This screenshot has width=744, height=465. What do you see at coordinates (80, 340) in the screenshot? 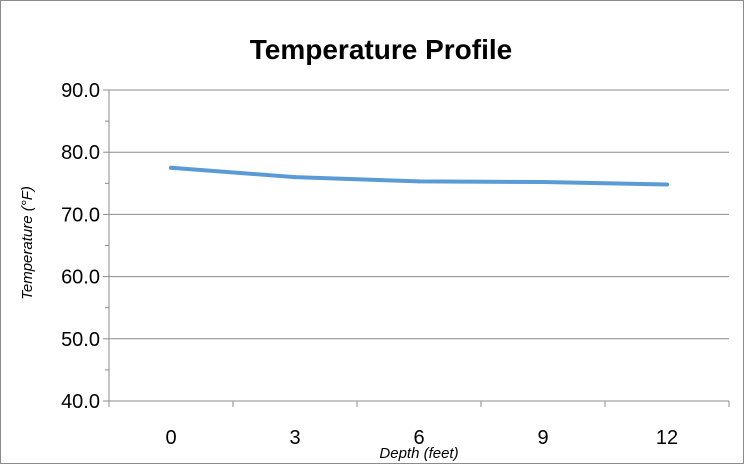
I see `y-tick-label: 50.0` at bounding box center [80, 340].